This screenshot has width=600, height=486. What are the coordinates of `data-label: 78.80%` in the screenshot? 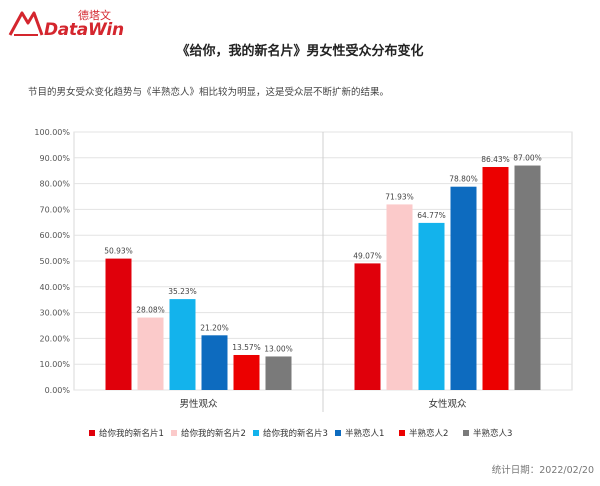 It's located at (463, 179).